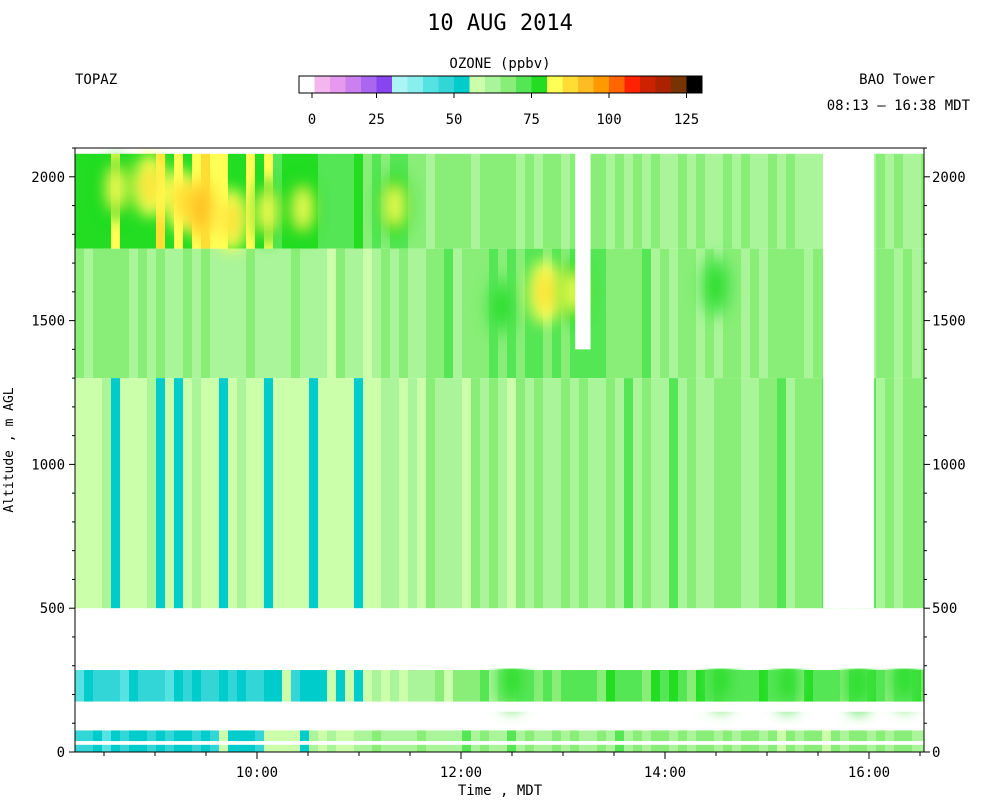  I want to click on y-axis-right: 0 500 1000 1500 2000, so click(945, 454).